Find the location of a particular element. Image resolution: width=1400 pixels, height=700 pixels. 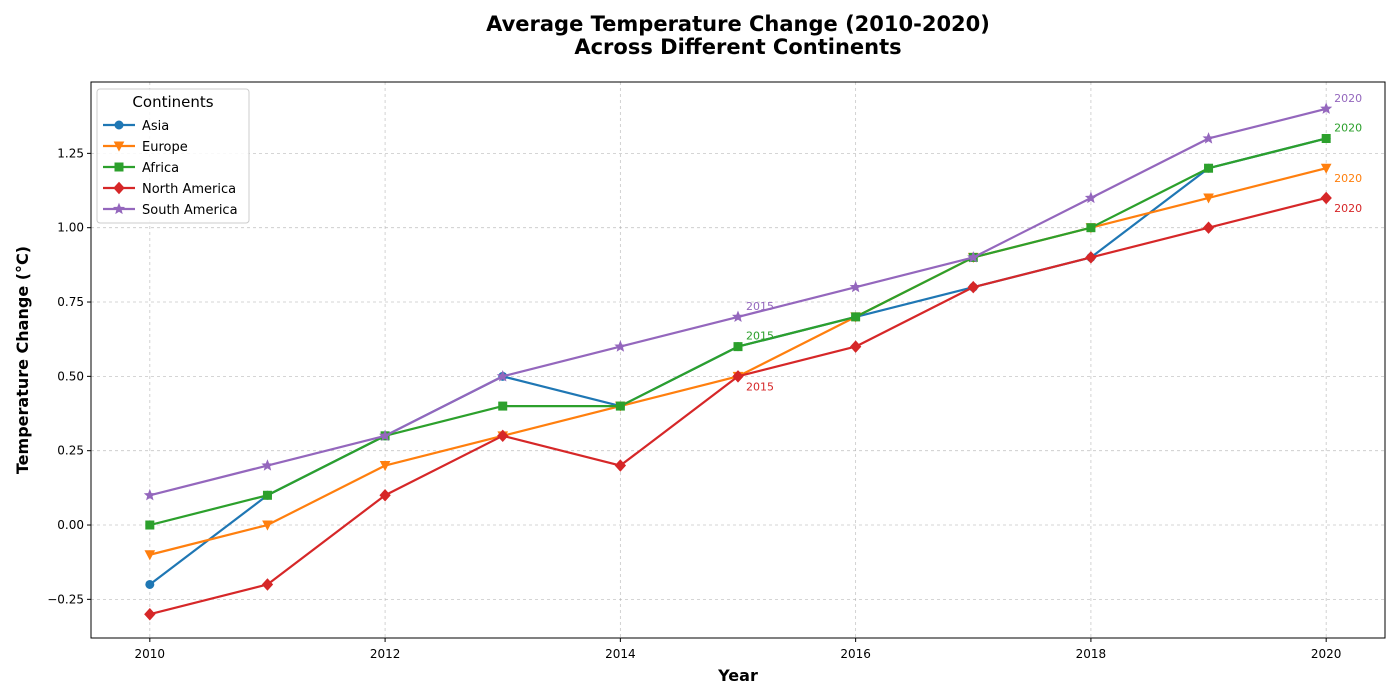

x-tick-label: 2020 is located at coordinates (1326, 654).